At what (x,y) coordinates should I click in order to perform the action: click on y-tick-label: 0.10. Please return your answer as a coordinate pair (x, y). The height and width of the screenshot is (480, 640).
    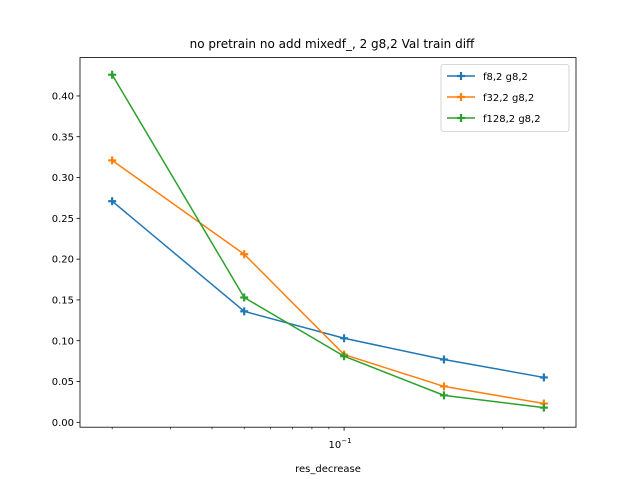
    Looking at the image, I should click on (63, 341).